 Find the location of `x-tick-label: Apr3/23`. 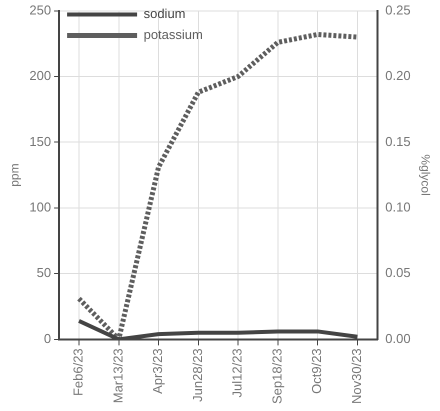

x-tick-label: Apr3/23 is located at coordinates (158, 371).